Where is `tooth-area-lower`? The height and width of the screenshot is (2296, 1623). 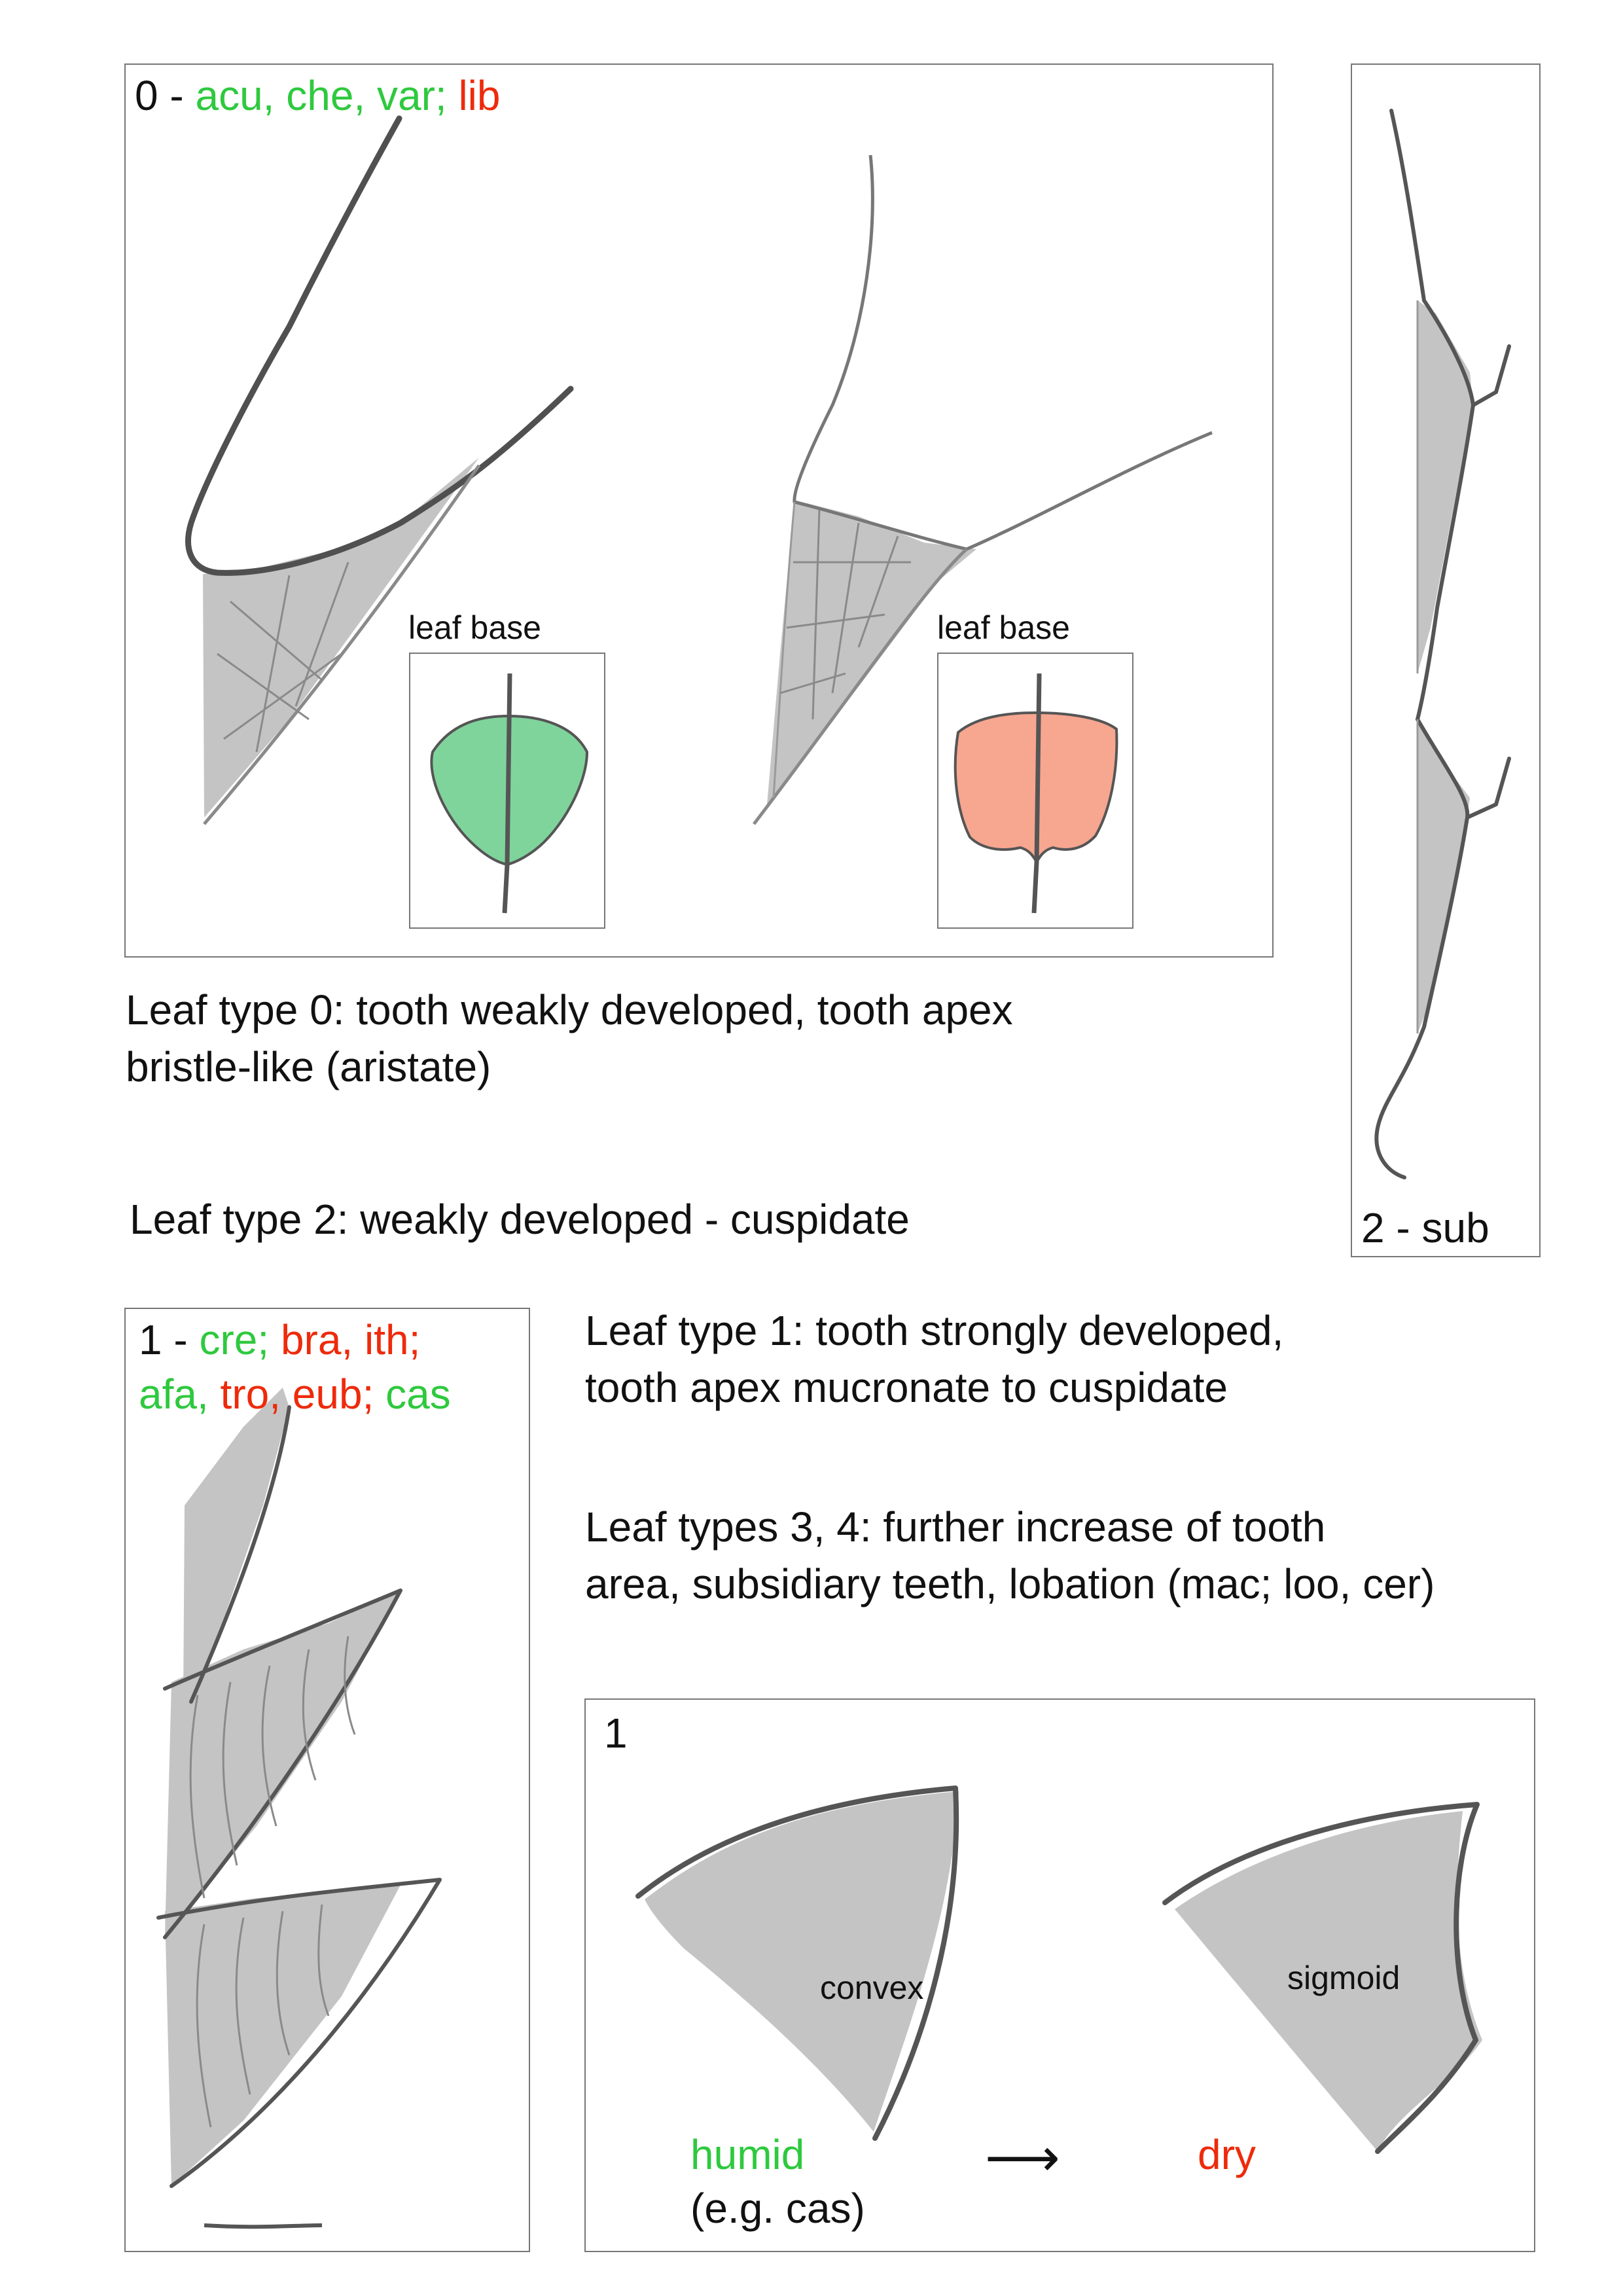 tooth-area-lower is located at coordinates (1444, 876).